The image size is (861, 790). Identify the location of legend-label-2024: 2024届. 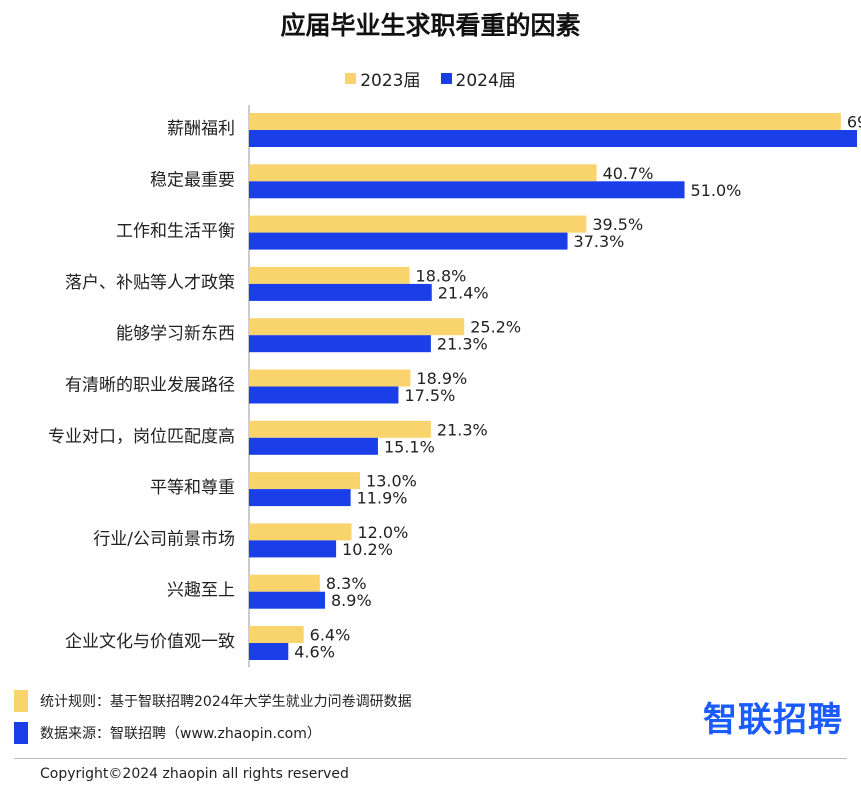
(485, 81).